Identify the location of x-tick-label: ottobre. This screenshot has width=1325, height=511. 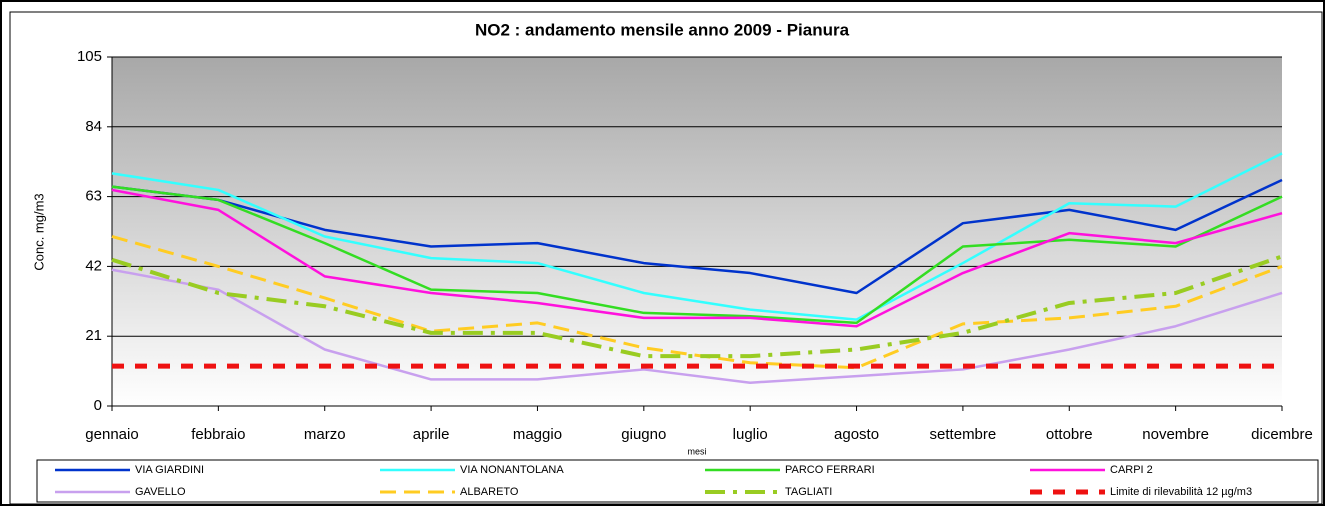
(1069, 434).